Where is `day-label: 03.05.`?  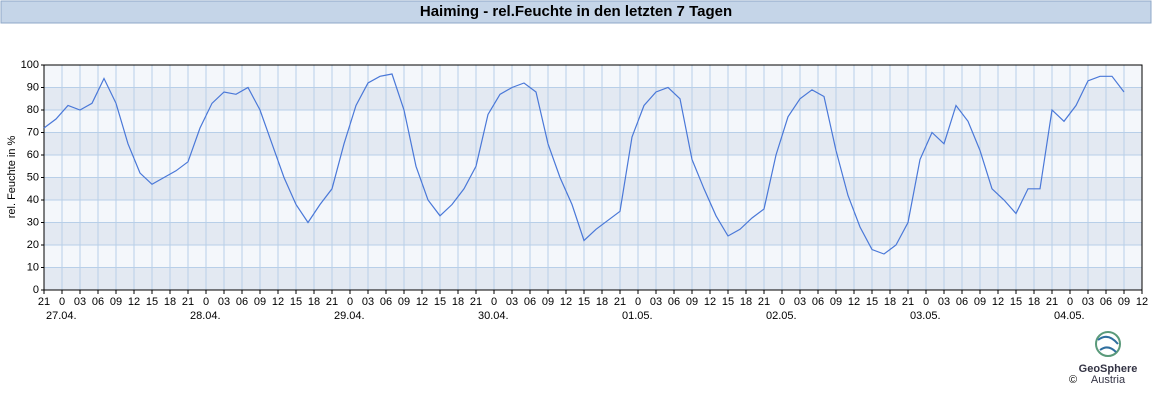
day-label: 03.05. is located at coordinates (925, 316).